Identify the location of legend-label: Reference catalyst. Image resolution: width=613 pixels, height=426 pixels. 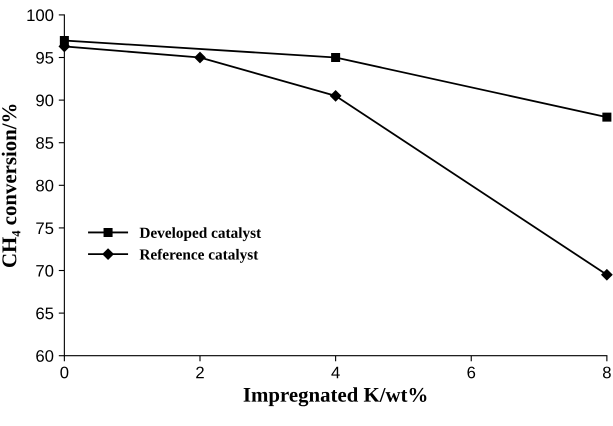
(199, 255).